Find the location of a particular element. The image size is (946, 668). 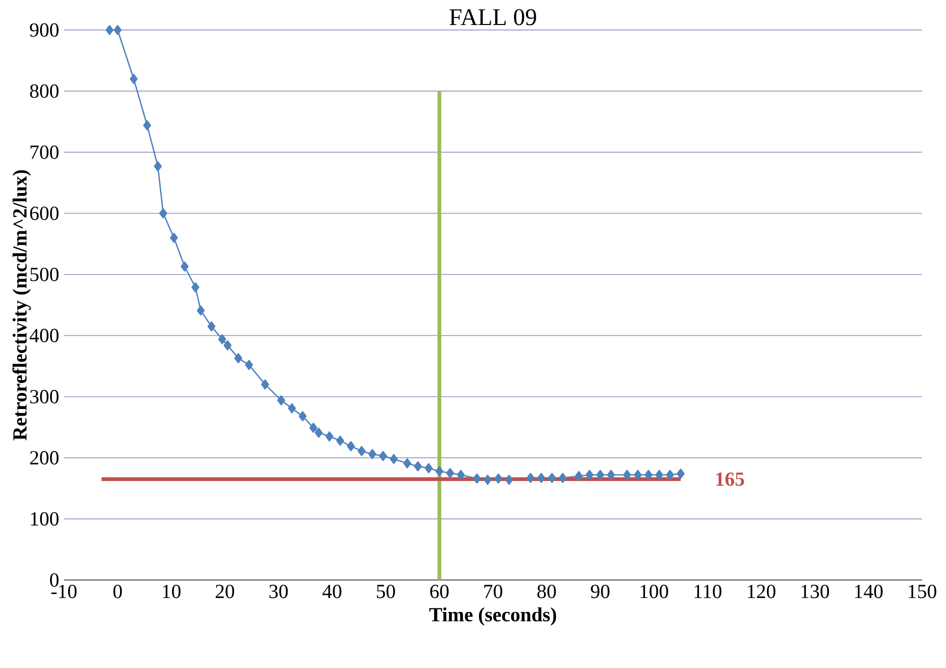

y-tick-label: 800 is located at coordinates (44, 91).